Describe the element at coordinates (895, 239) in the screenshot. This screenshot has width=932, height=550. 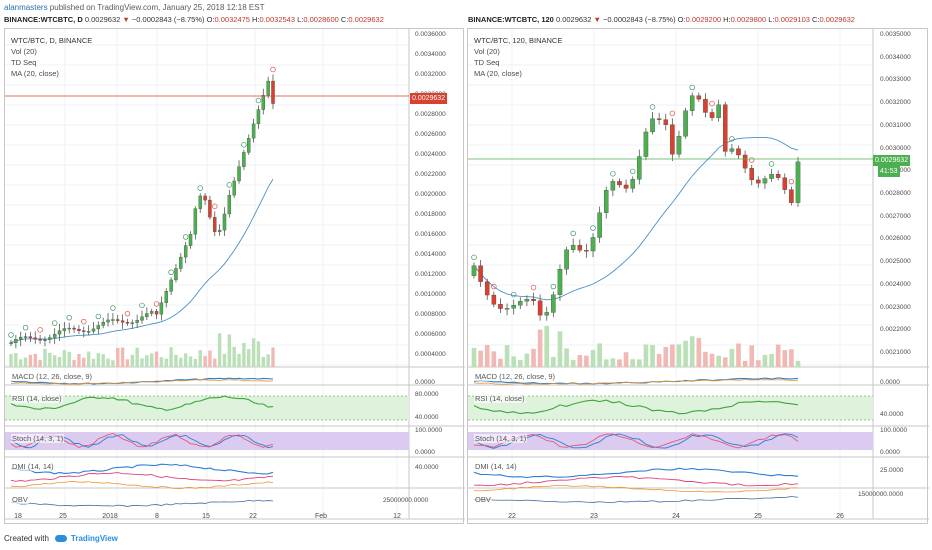
I see `price-tick-label: 0.0026000` at that location.